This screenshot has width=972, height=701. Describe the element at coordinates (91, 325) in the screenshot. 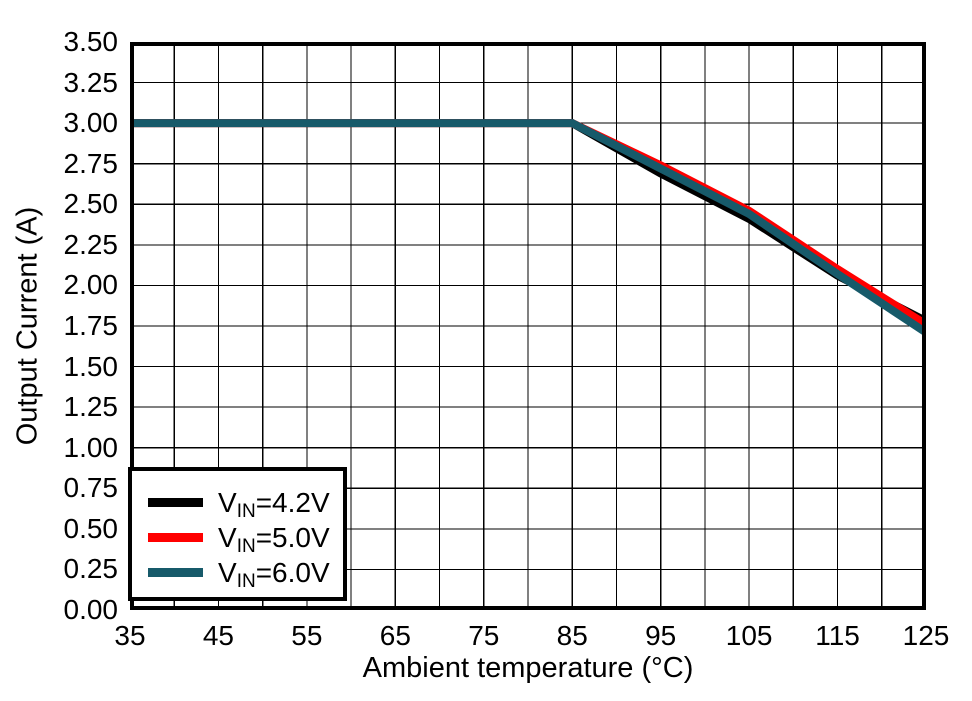

I see `y-tick-label: 1.75` at that location.